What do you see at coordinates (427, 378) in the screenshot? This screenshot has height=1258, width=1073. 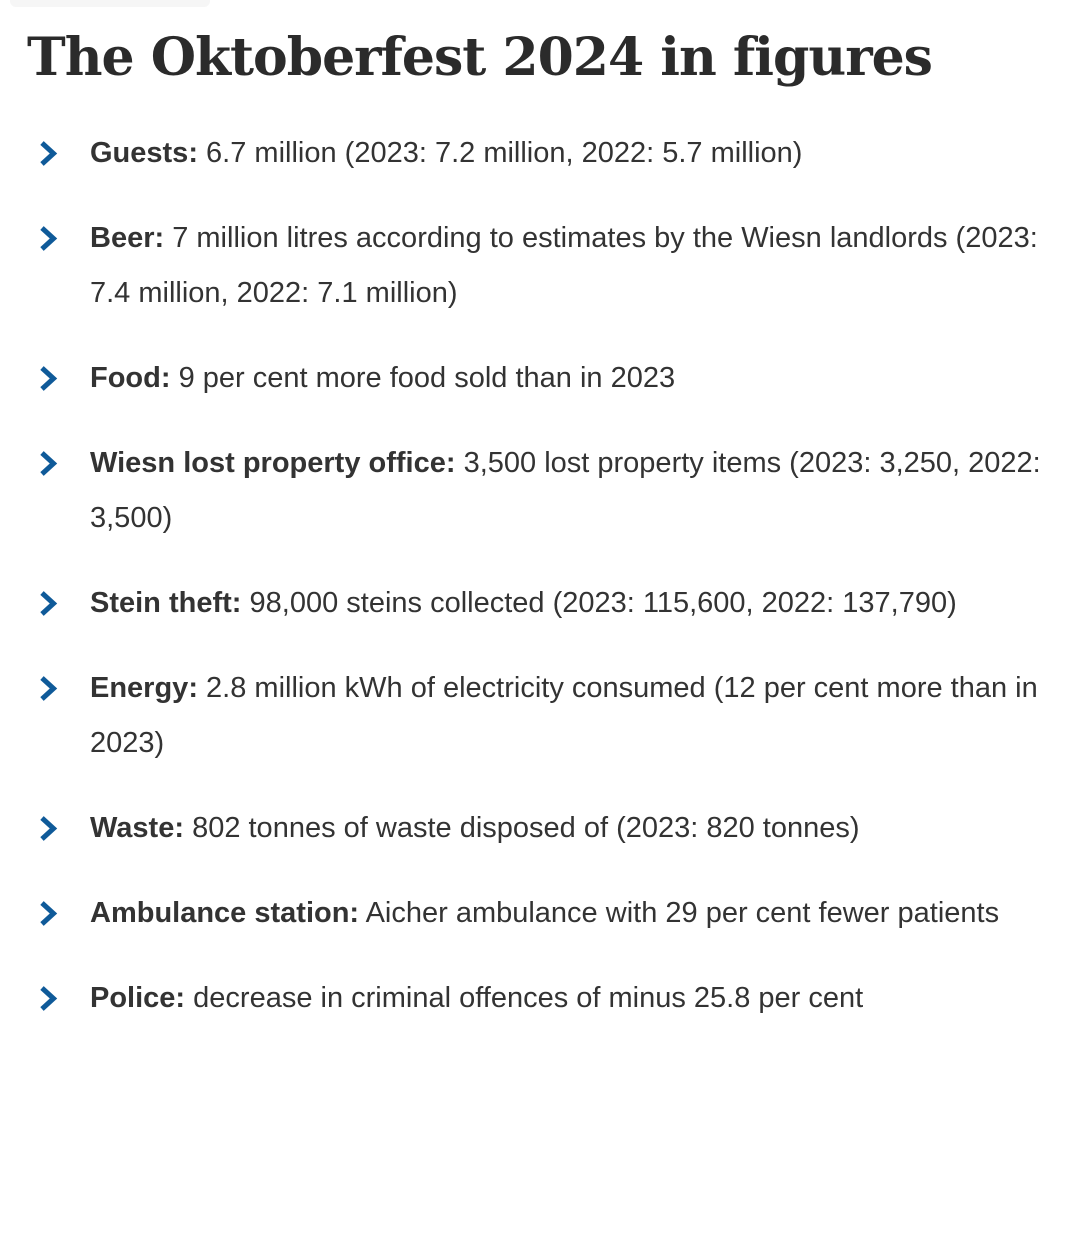 I see `item-text: 9 per cent more food sold than in 2023` at bounding box center [427, 378].